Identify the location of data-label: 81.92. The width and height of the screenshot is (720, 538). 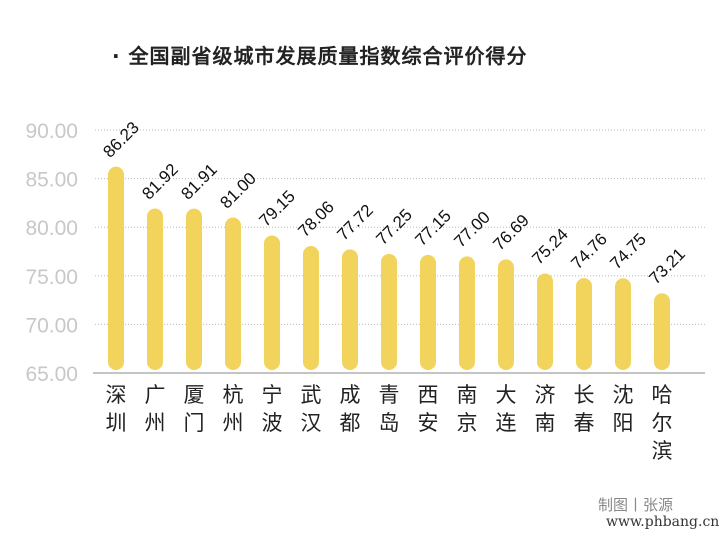
(160, 182).